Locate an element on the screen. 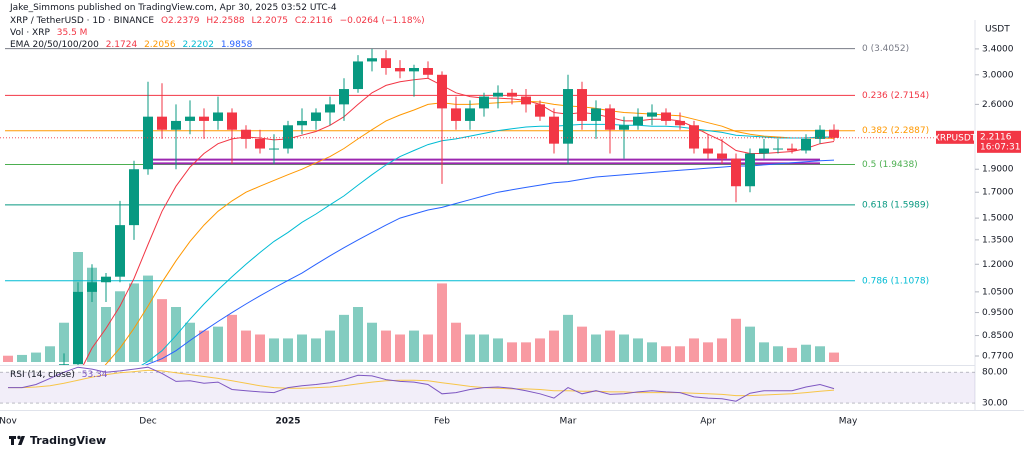 The height and width of the screenshot is (453, 1024). rsi-pane is located at coordinates (487, 385).